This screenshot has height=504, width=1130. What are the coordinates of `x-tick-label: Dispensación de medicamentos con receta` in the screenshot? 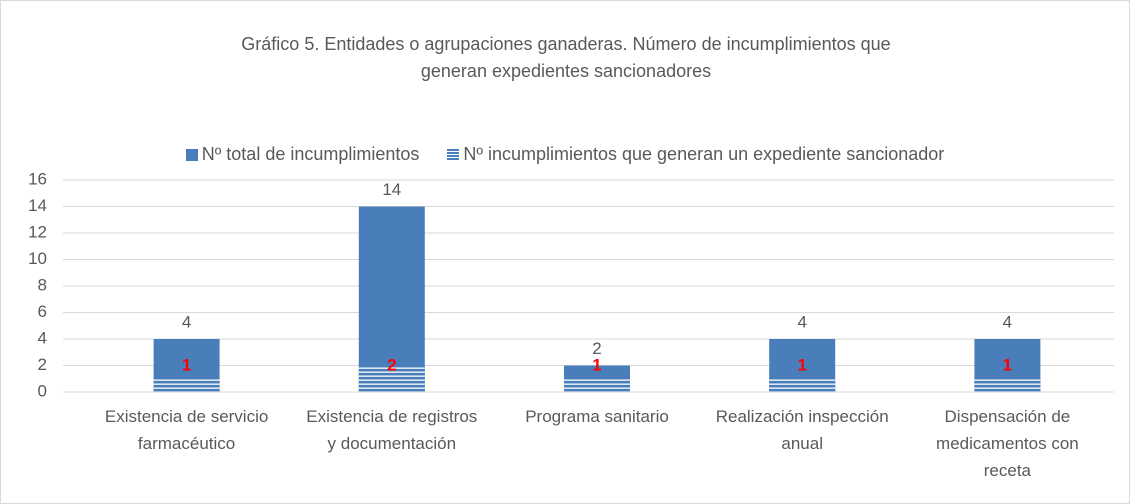 It's located at (1007, 443).